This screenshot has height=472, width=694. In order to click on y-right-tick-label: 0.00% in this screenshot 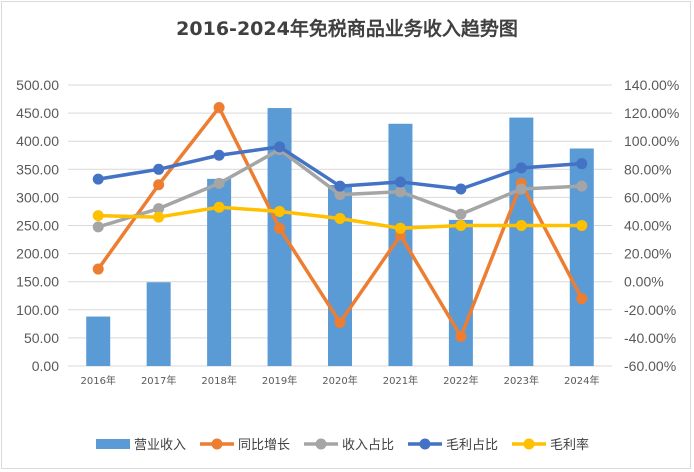, I will do `click(644, 282)`.